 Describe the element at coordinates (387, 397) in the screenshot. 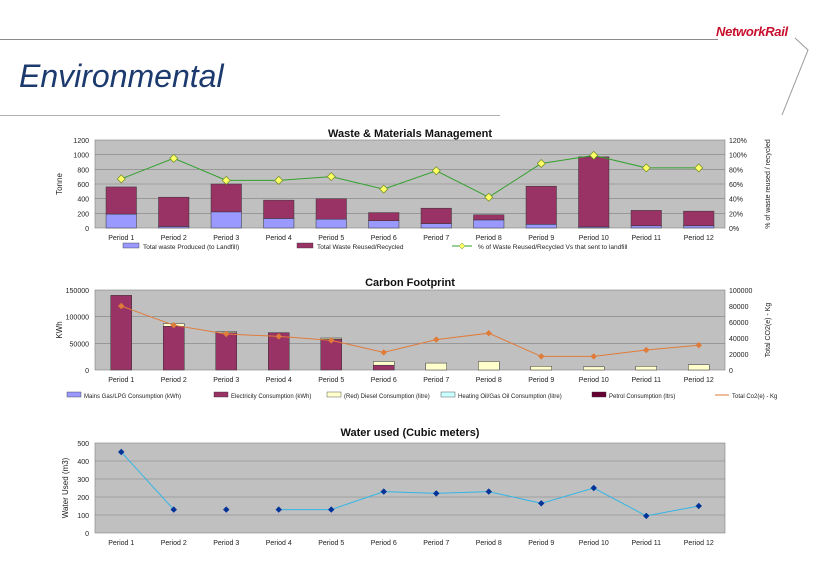

I see `legend-label: (Red) Diesel Consumption (litre)` at that location.